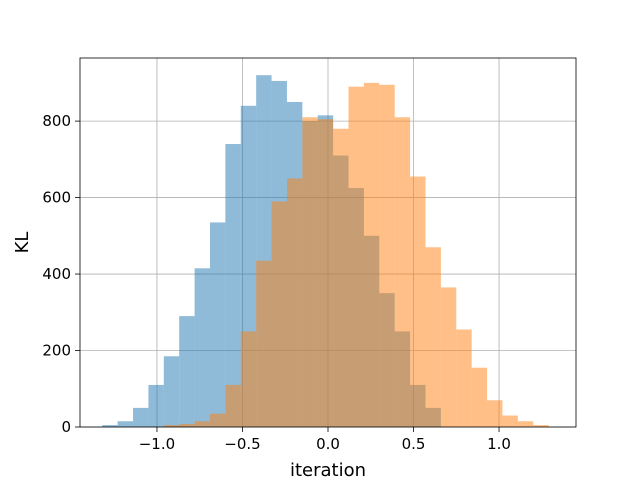  What do you see at coordinates (22, 243) in the screenshot?
I see `y-axis-label: KL` at bounding box center [22, 243].